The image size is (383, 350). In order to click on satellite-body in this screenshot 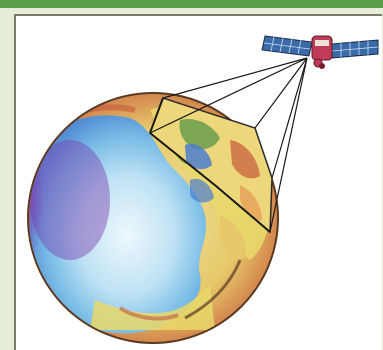, I will do `click(322, 52)`.